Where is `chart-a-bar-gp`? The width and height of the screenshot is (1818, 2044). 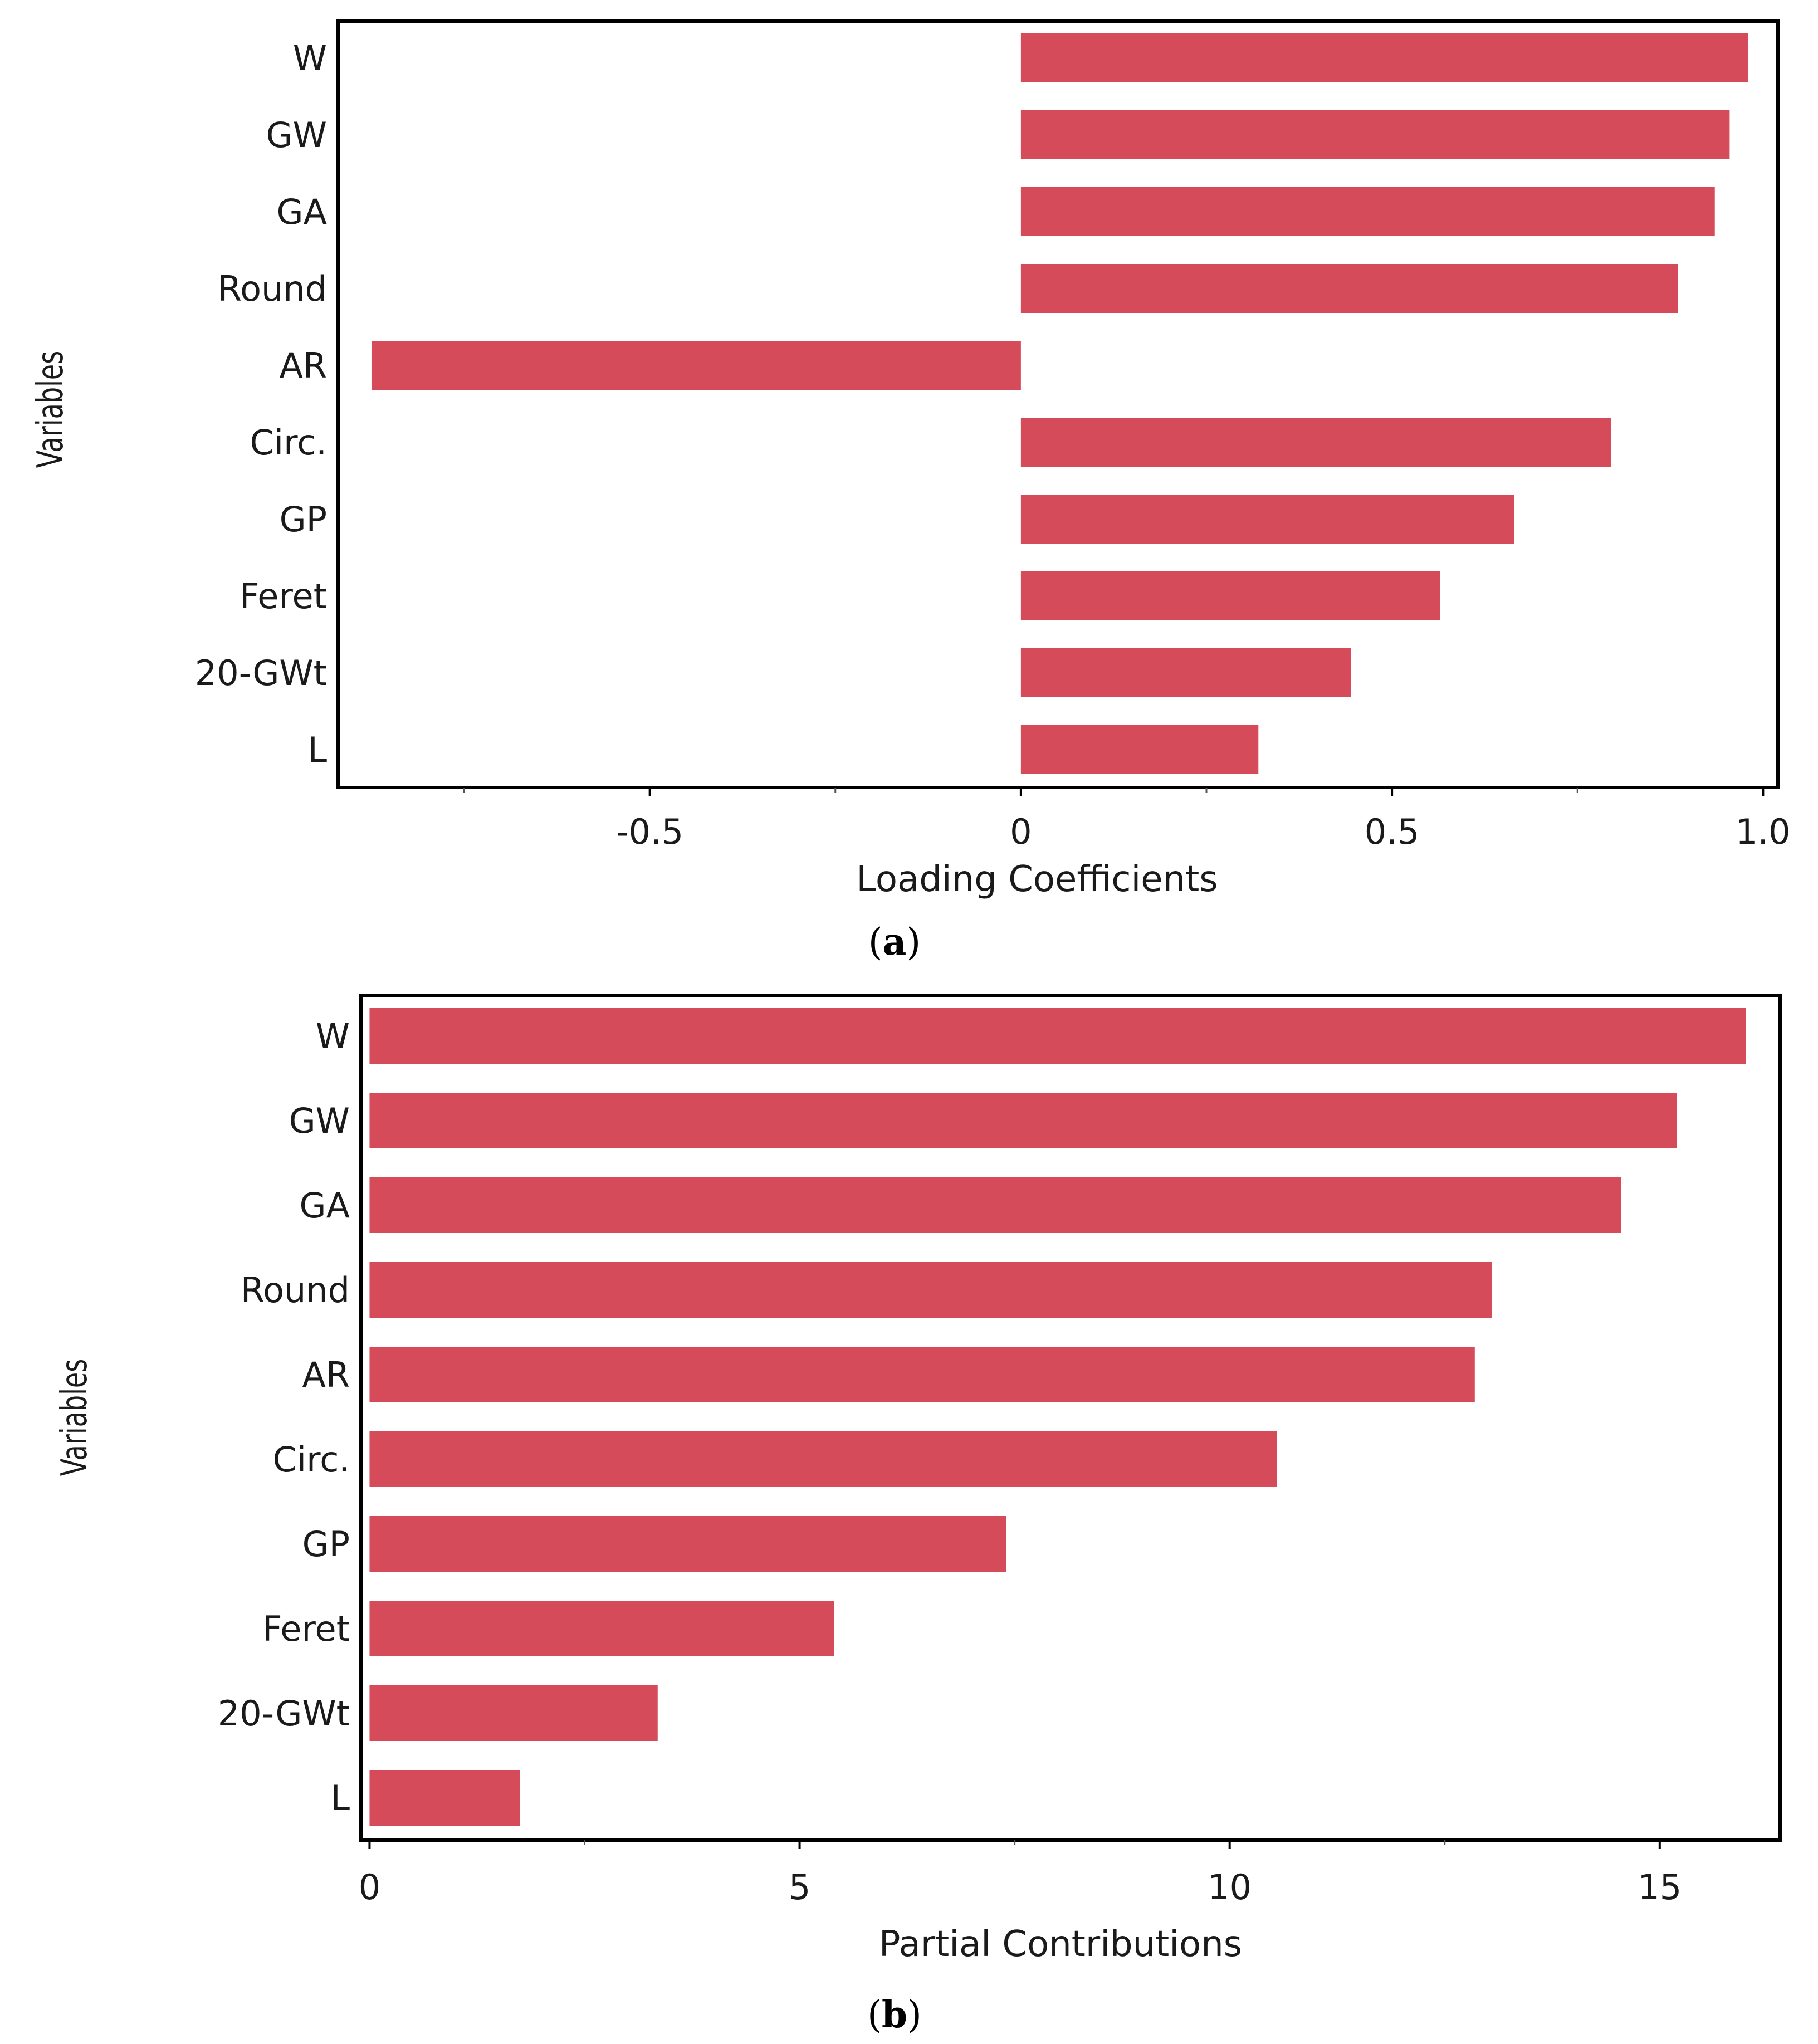
chart-a-bar-gp is located at coordinates (1267, 519).